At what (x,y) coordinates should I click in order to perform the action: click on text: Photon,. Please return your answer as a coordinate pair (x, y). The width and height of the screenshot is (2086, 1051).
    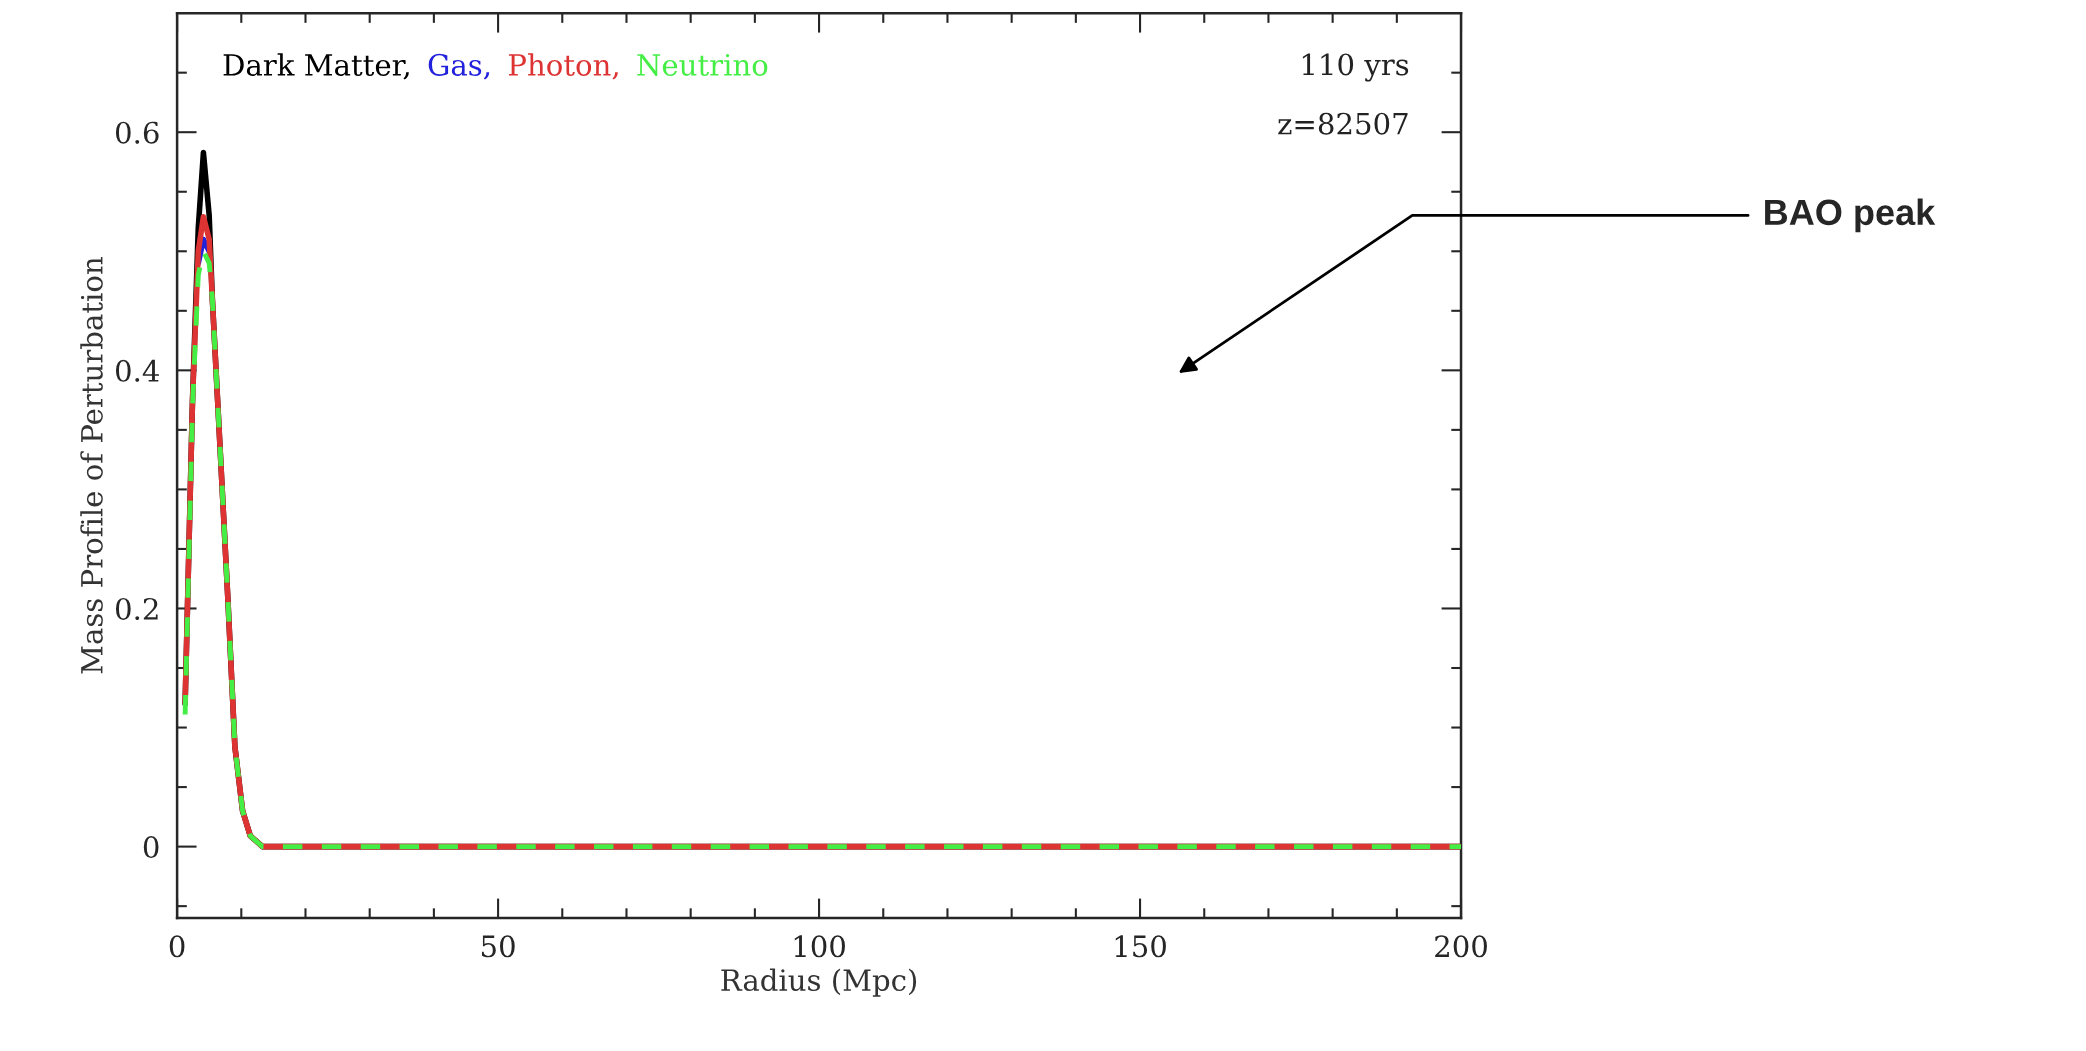
    Looking at the image, I should click on (563, 66).